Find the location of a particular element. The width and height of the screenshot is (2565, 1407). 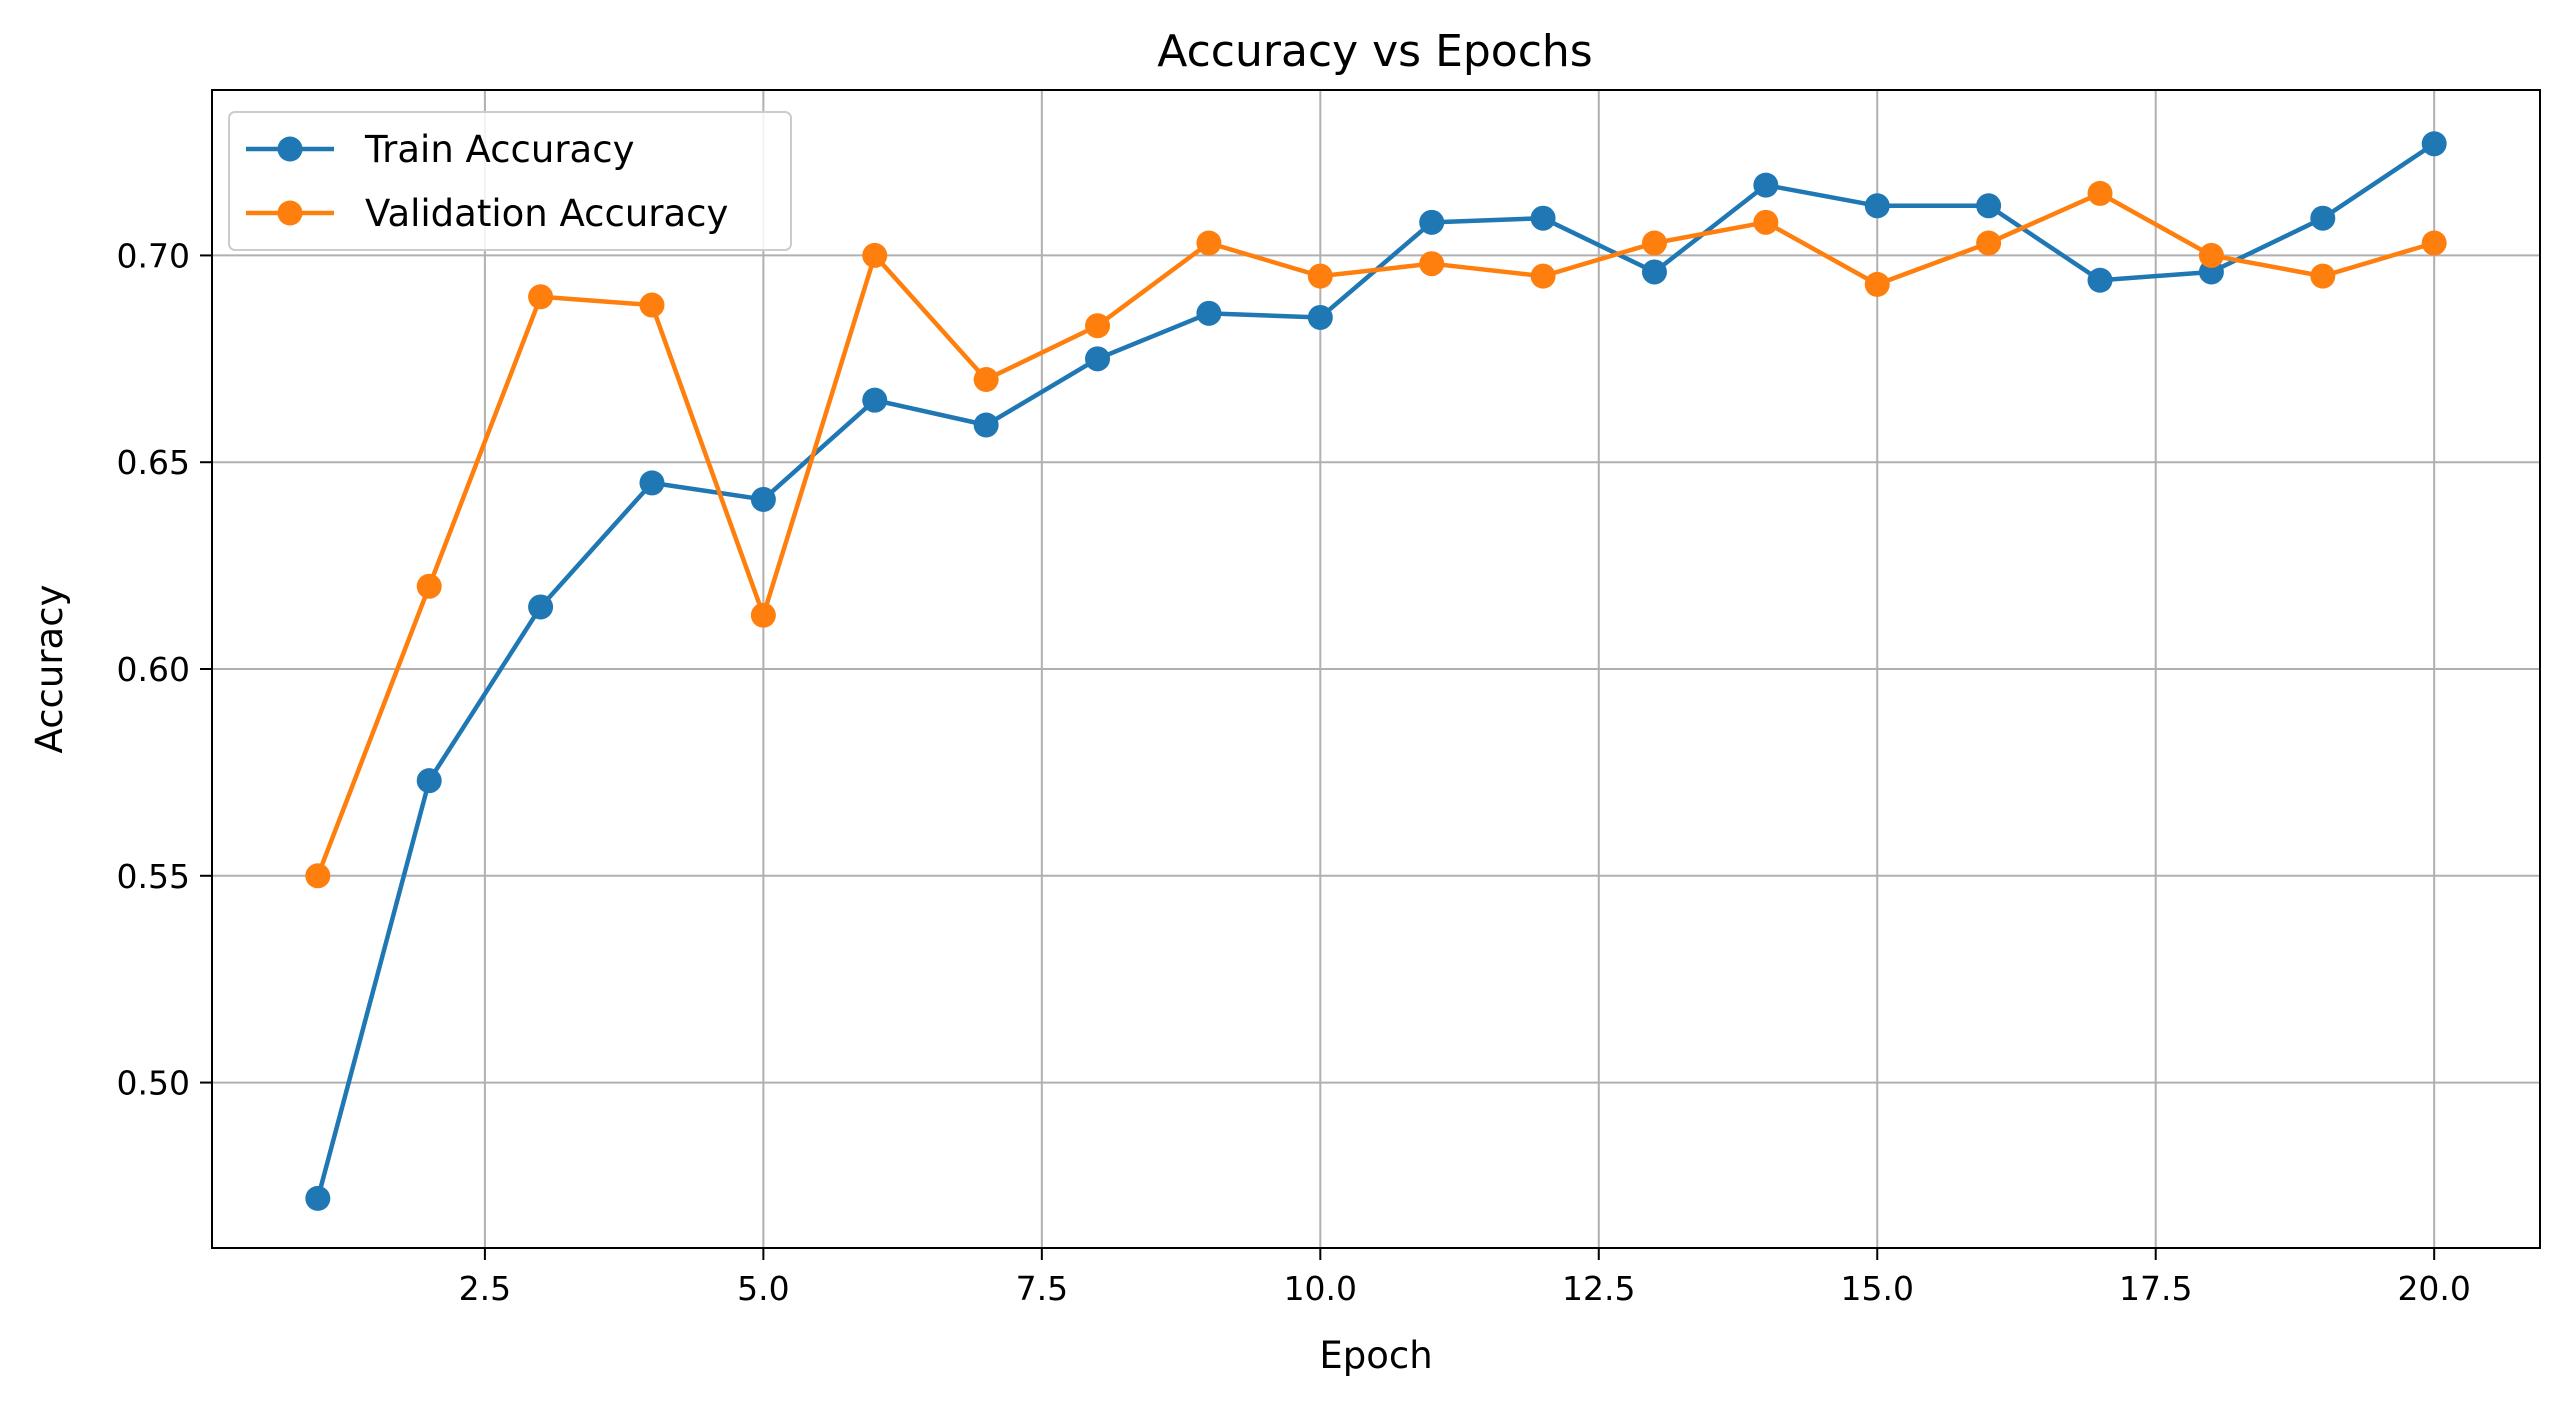

legend-box is located at coordinates (510, 181).